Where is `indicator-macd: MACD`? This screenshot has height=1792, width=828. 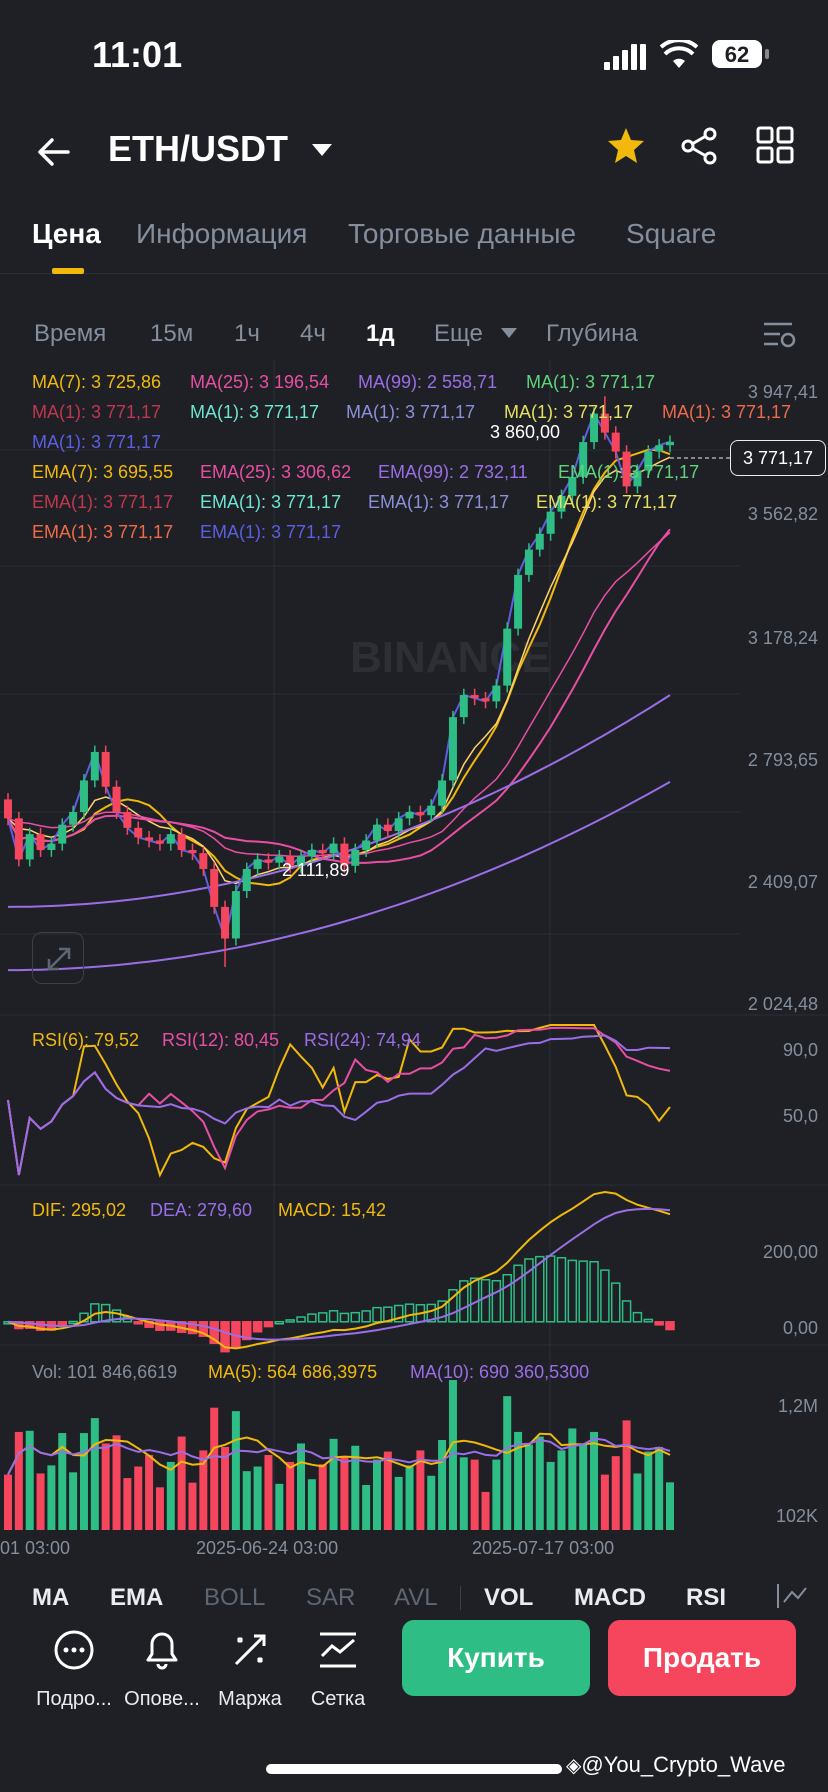 indicator-macd: MACD is located at coordinates (610, 1597).